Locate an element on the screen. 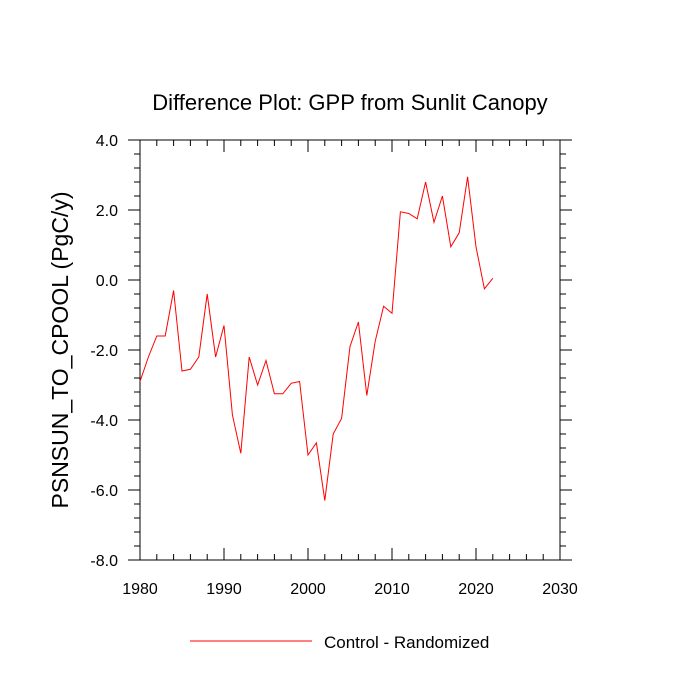  x-tick-label: 2000 is located at coordinates (308, 589).